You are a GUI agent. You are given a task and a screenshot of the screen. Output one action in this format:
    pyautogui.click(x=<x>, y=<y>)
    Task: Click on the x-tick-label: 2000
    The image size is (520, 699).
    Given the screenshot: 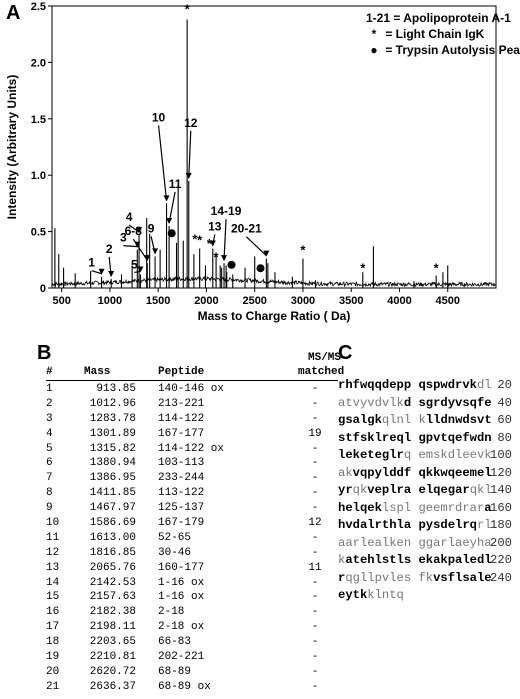 What is the action you would take?
    pyautogui.click(x=206, y=301)
    